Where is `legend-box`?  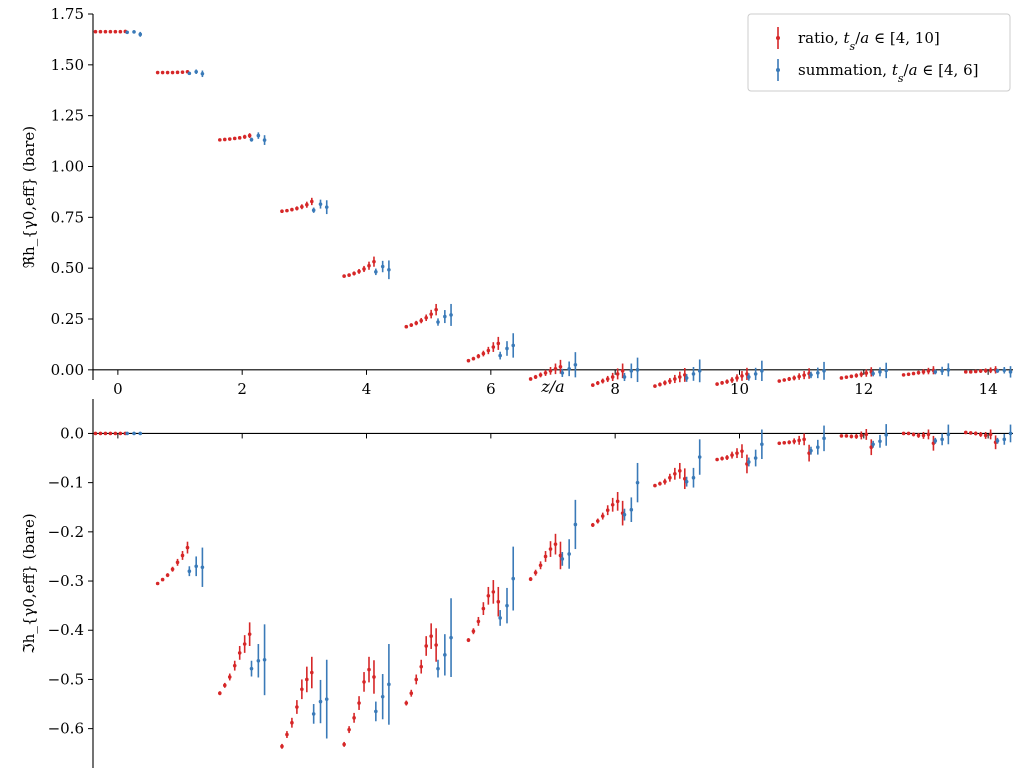
legend-box is located at coordinates (879, 52).